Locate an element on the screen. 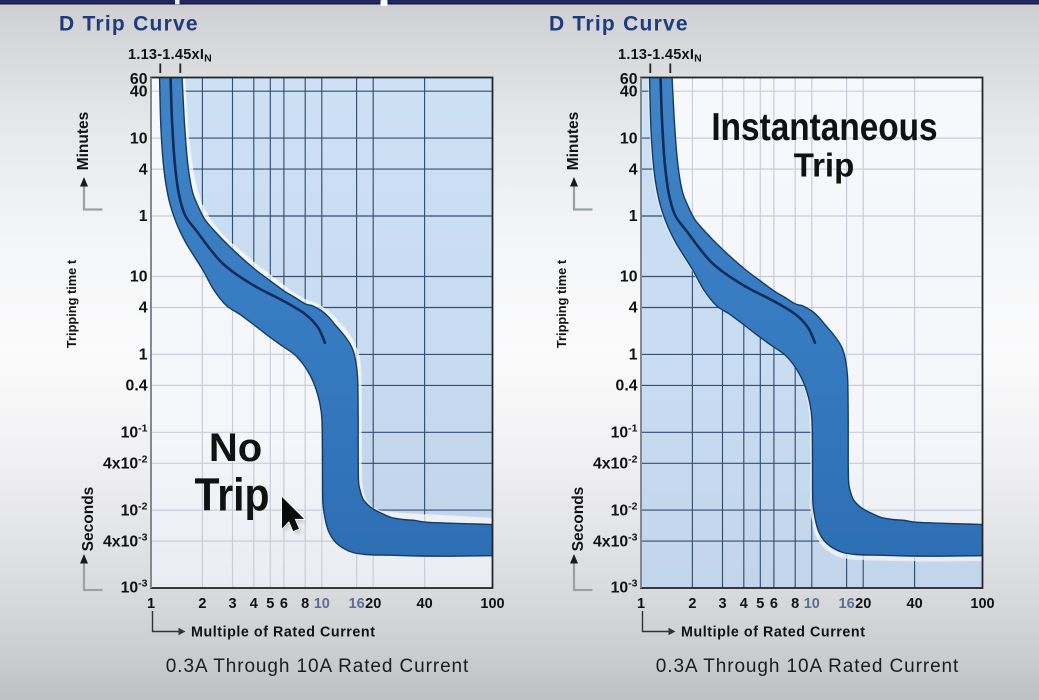 Image resolution: width=1039 pixels, height=700 pixels. svg-text: Instantaneous is located at coordinates (824, 127).